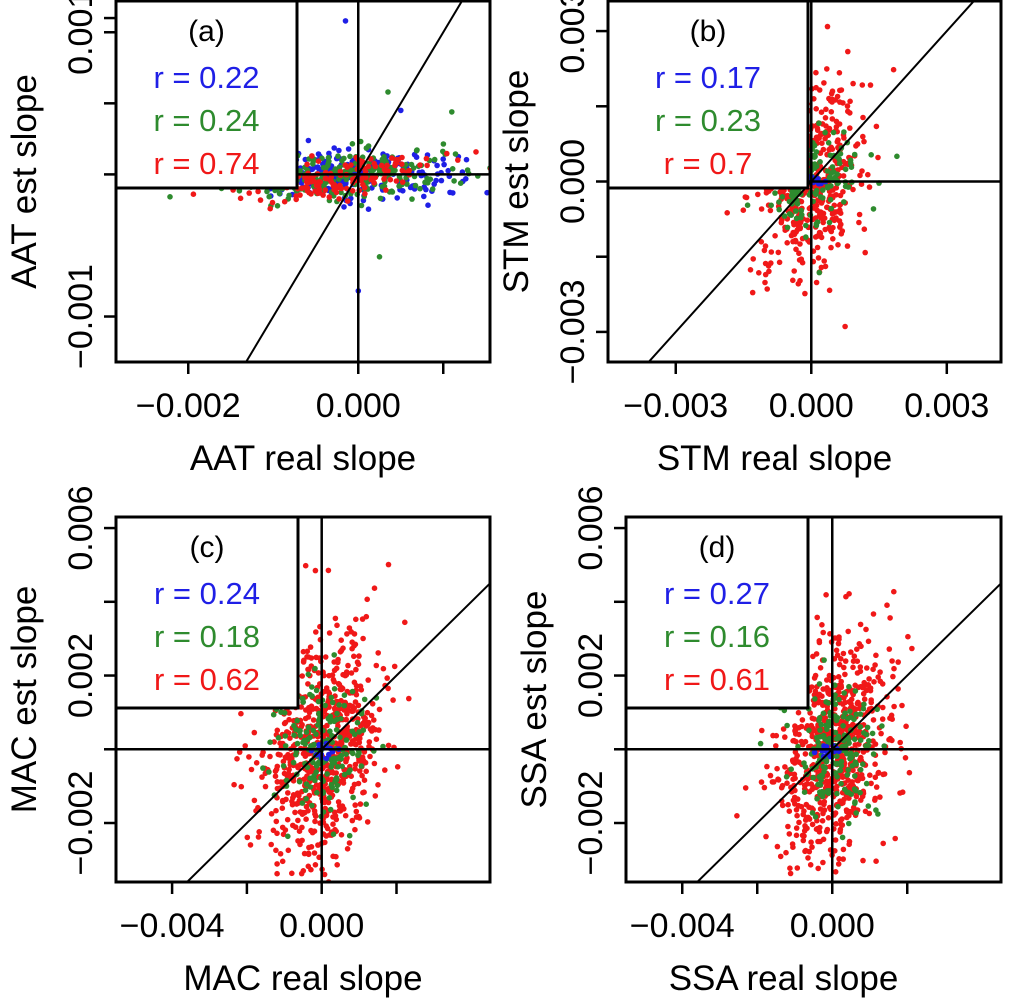  I want to click on r-label: r = 0.7, so click(708, 163).